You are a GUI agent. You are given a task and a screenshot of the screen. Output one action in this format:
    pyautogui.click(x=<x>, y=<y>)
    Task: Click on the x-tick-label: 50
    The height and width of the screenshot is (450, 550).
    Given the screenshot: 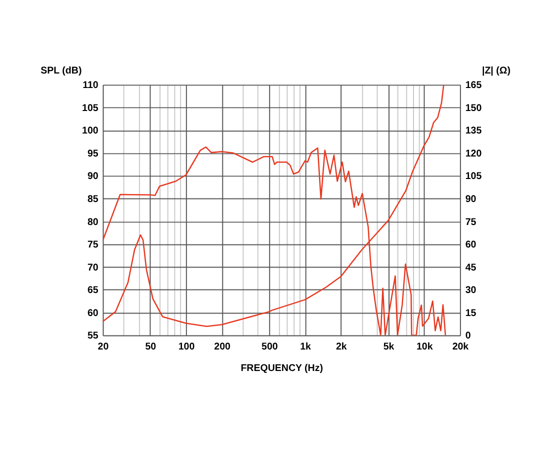 What is the action you would take?
    pyautogui.click(x=151, y=346)
    